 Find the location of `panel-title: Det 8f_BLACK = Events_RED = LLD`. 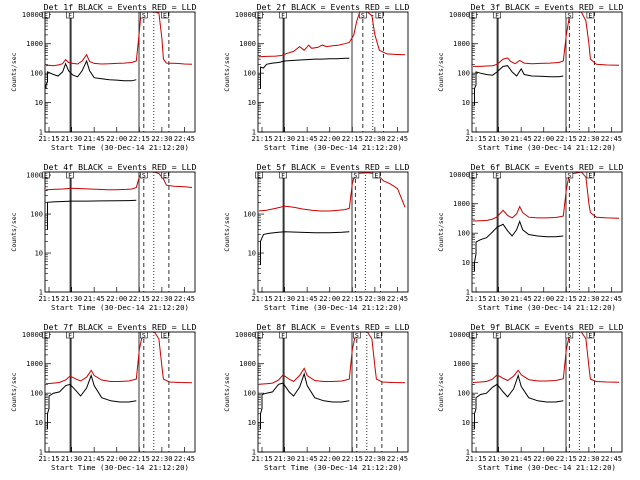

panel-title: Det 8f_BLACK = Events_RED = LLD is located at coordinates (333, 327).